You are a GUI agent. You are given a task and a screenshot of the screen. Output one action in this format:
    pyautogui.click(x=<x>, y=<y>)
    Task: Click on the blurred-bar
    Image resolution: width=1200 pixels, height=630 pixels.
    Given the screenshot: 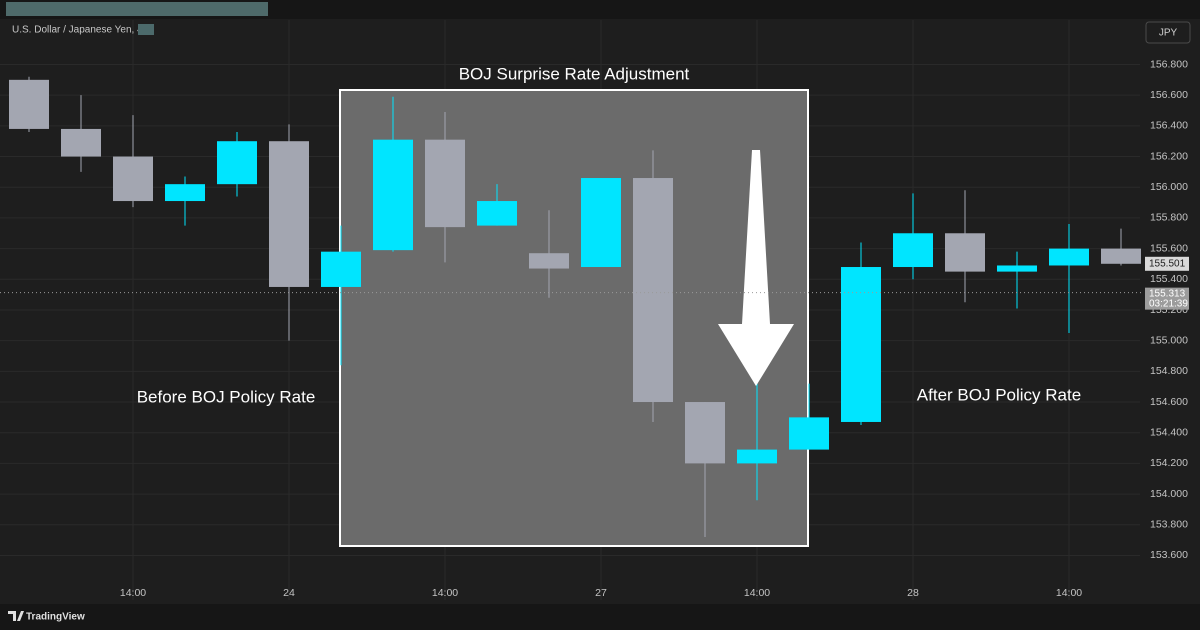 What is the action you would take?
    pyautogui.click(x=137, y=9)
    